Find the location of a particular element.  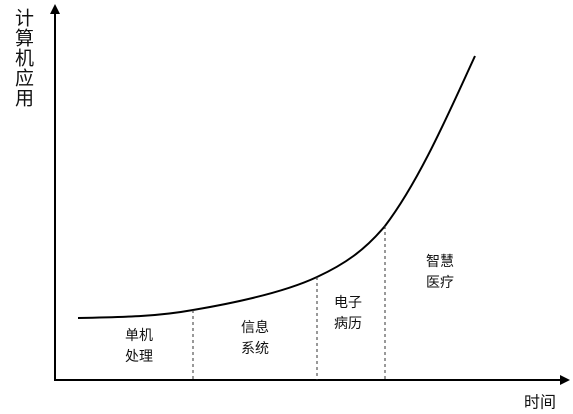

stage-label: 电子 is located at coordinates (348, 303).